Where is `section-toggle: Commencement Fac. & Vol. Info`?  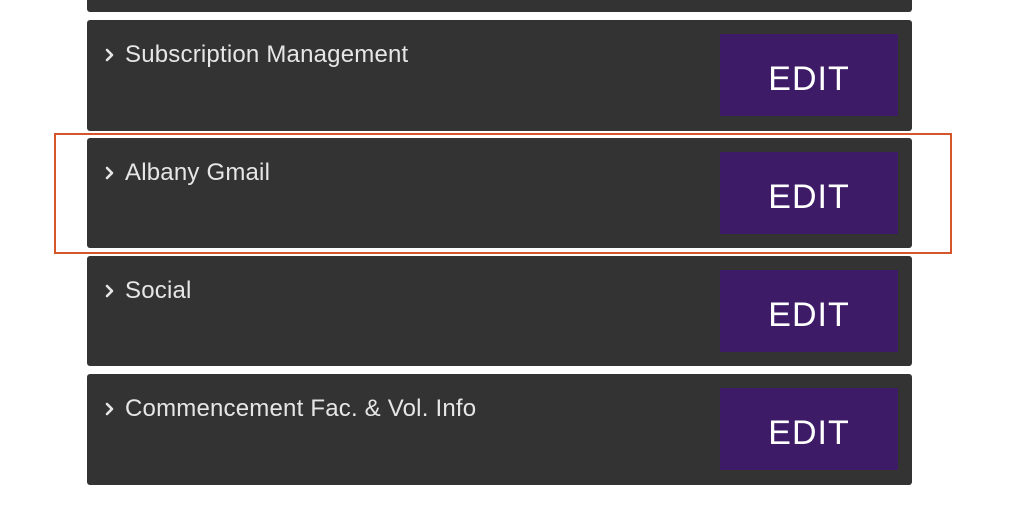 section-toggle: Commencement Fac. & Vol. Info is located at coordinates (288, 410).